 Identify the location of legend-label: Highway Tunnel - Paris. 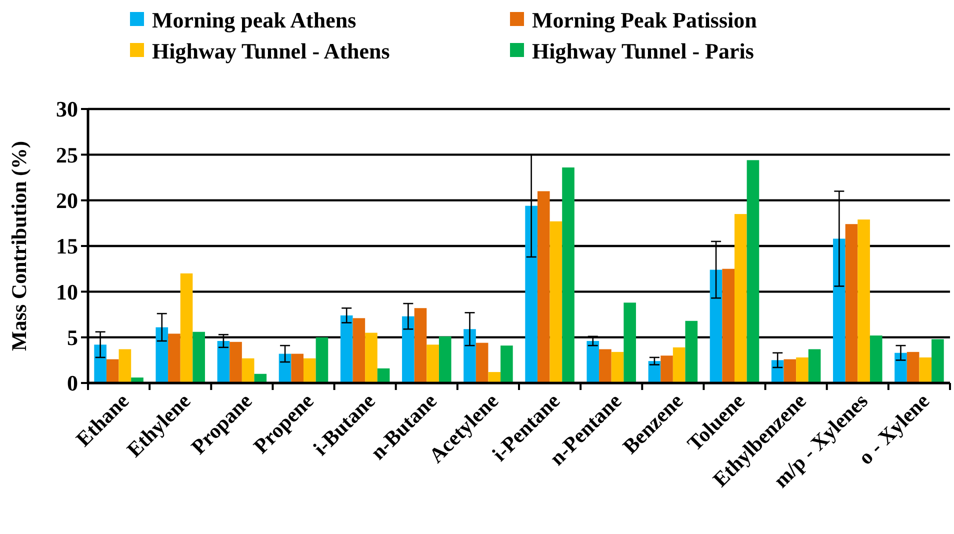
(643, 51).